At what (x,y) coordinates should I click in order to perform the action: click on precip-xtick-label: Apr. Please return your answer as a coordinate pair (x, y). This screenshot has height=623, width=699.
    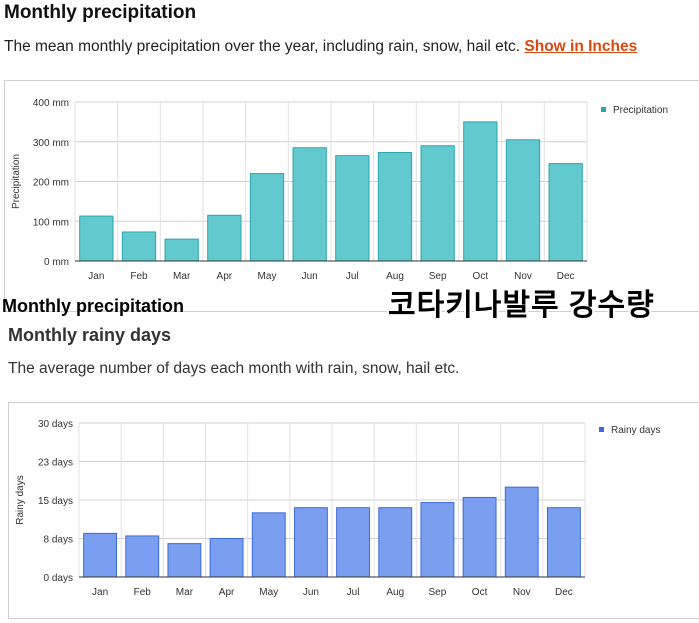
    Looking at the image, I should click on (225, 276).